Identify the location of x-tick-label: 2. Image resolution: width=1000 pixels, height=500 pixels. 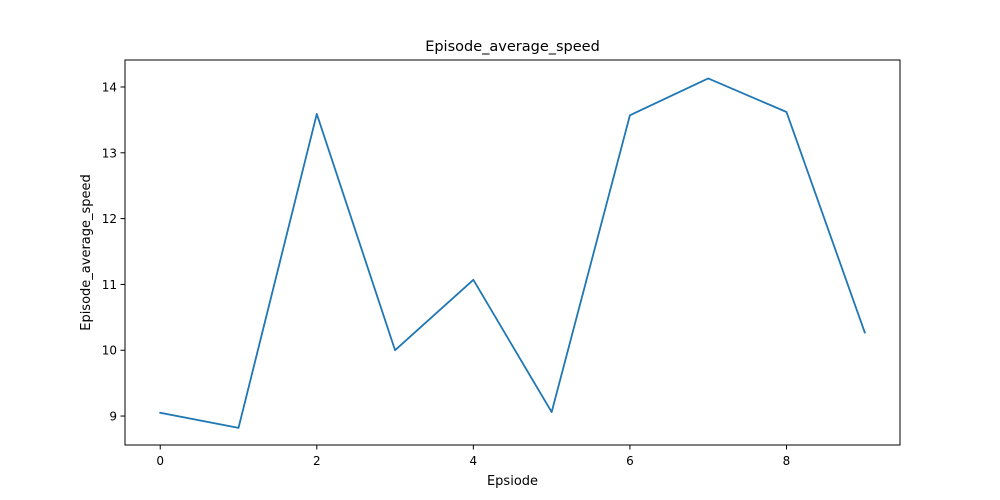
(317, 461).